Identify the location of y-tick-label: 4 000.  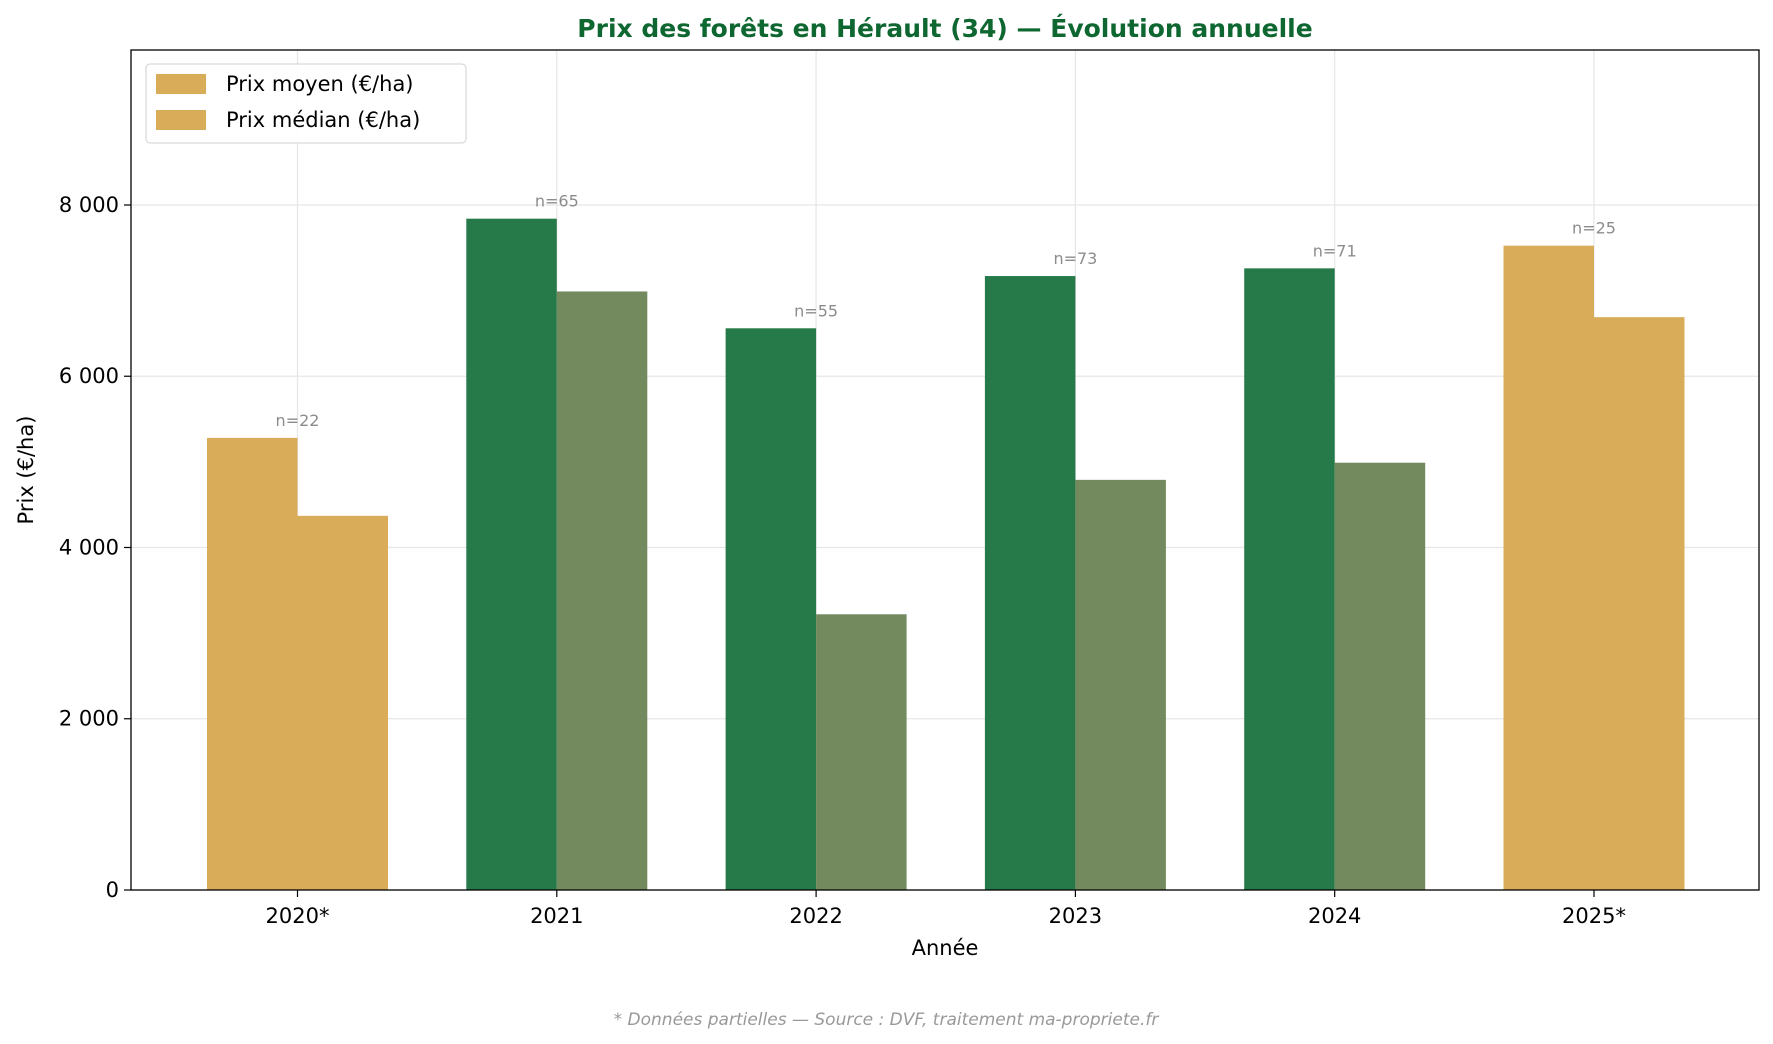
(89, 547).